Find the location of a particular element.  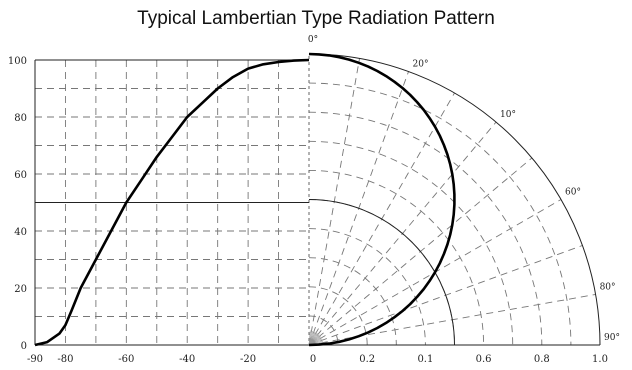

y-tick-label: 60 is located at coordinates (20, 175).